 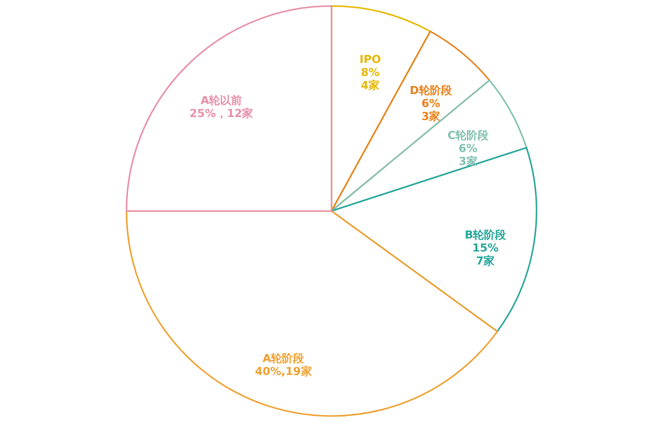 What do you see at coordinates (370, 79) in the screenshot?
I see `data-label: 8% 4家` at bounding box center [370, 79].